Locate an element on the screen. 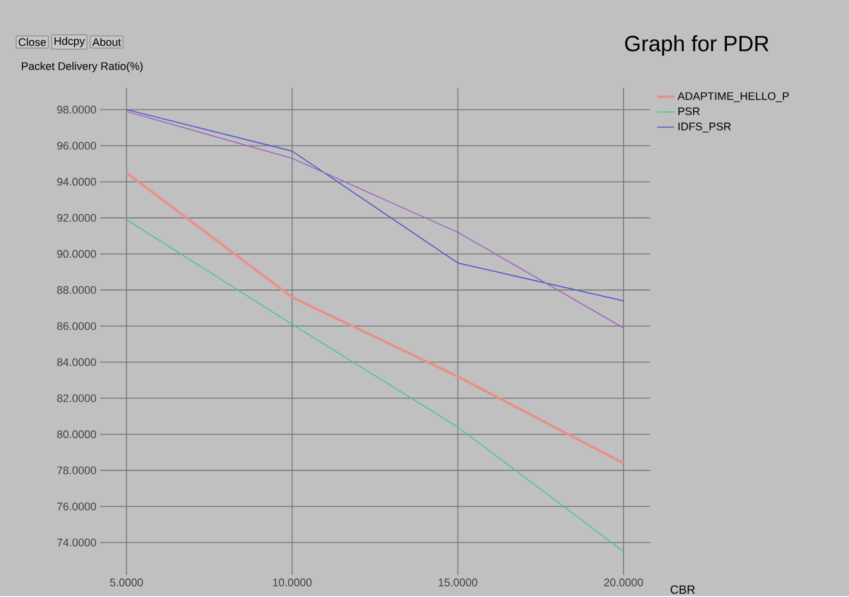  y-tick-label: 88.0000 is located at coordinates (76, 290).